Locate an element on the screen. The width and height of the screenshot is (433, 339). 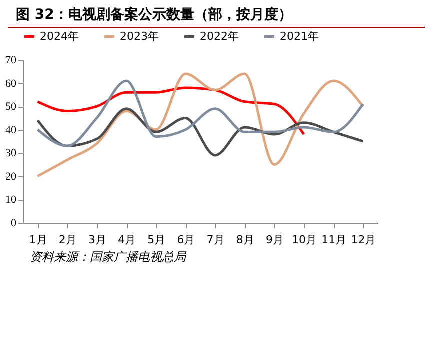
x-tick-label: 9月 is located at coordinates (275, 240).